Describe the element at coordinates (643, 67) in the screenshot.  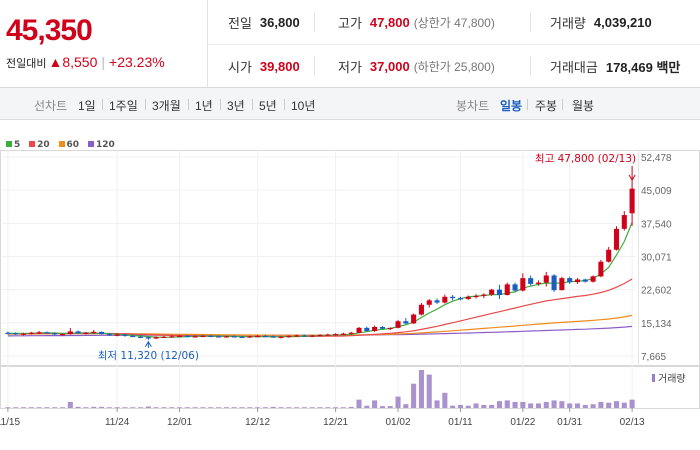
I see `stat-value: 178,469 백만` at that location.